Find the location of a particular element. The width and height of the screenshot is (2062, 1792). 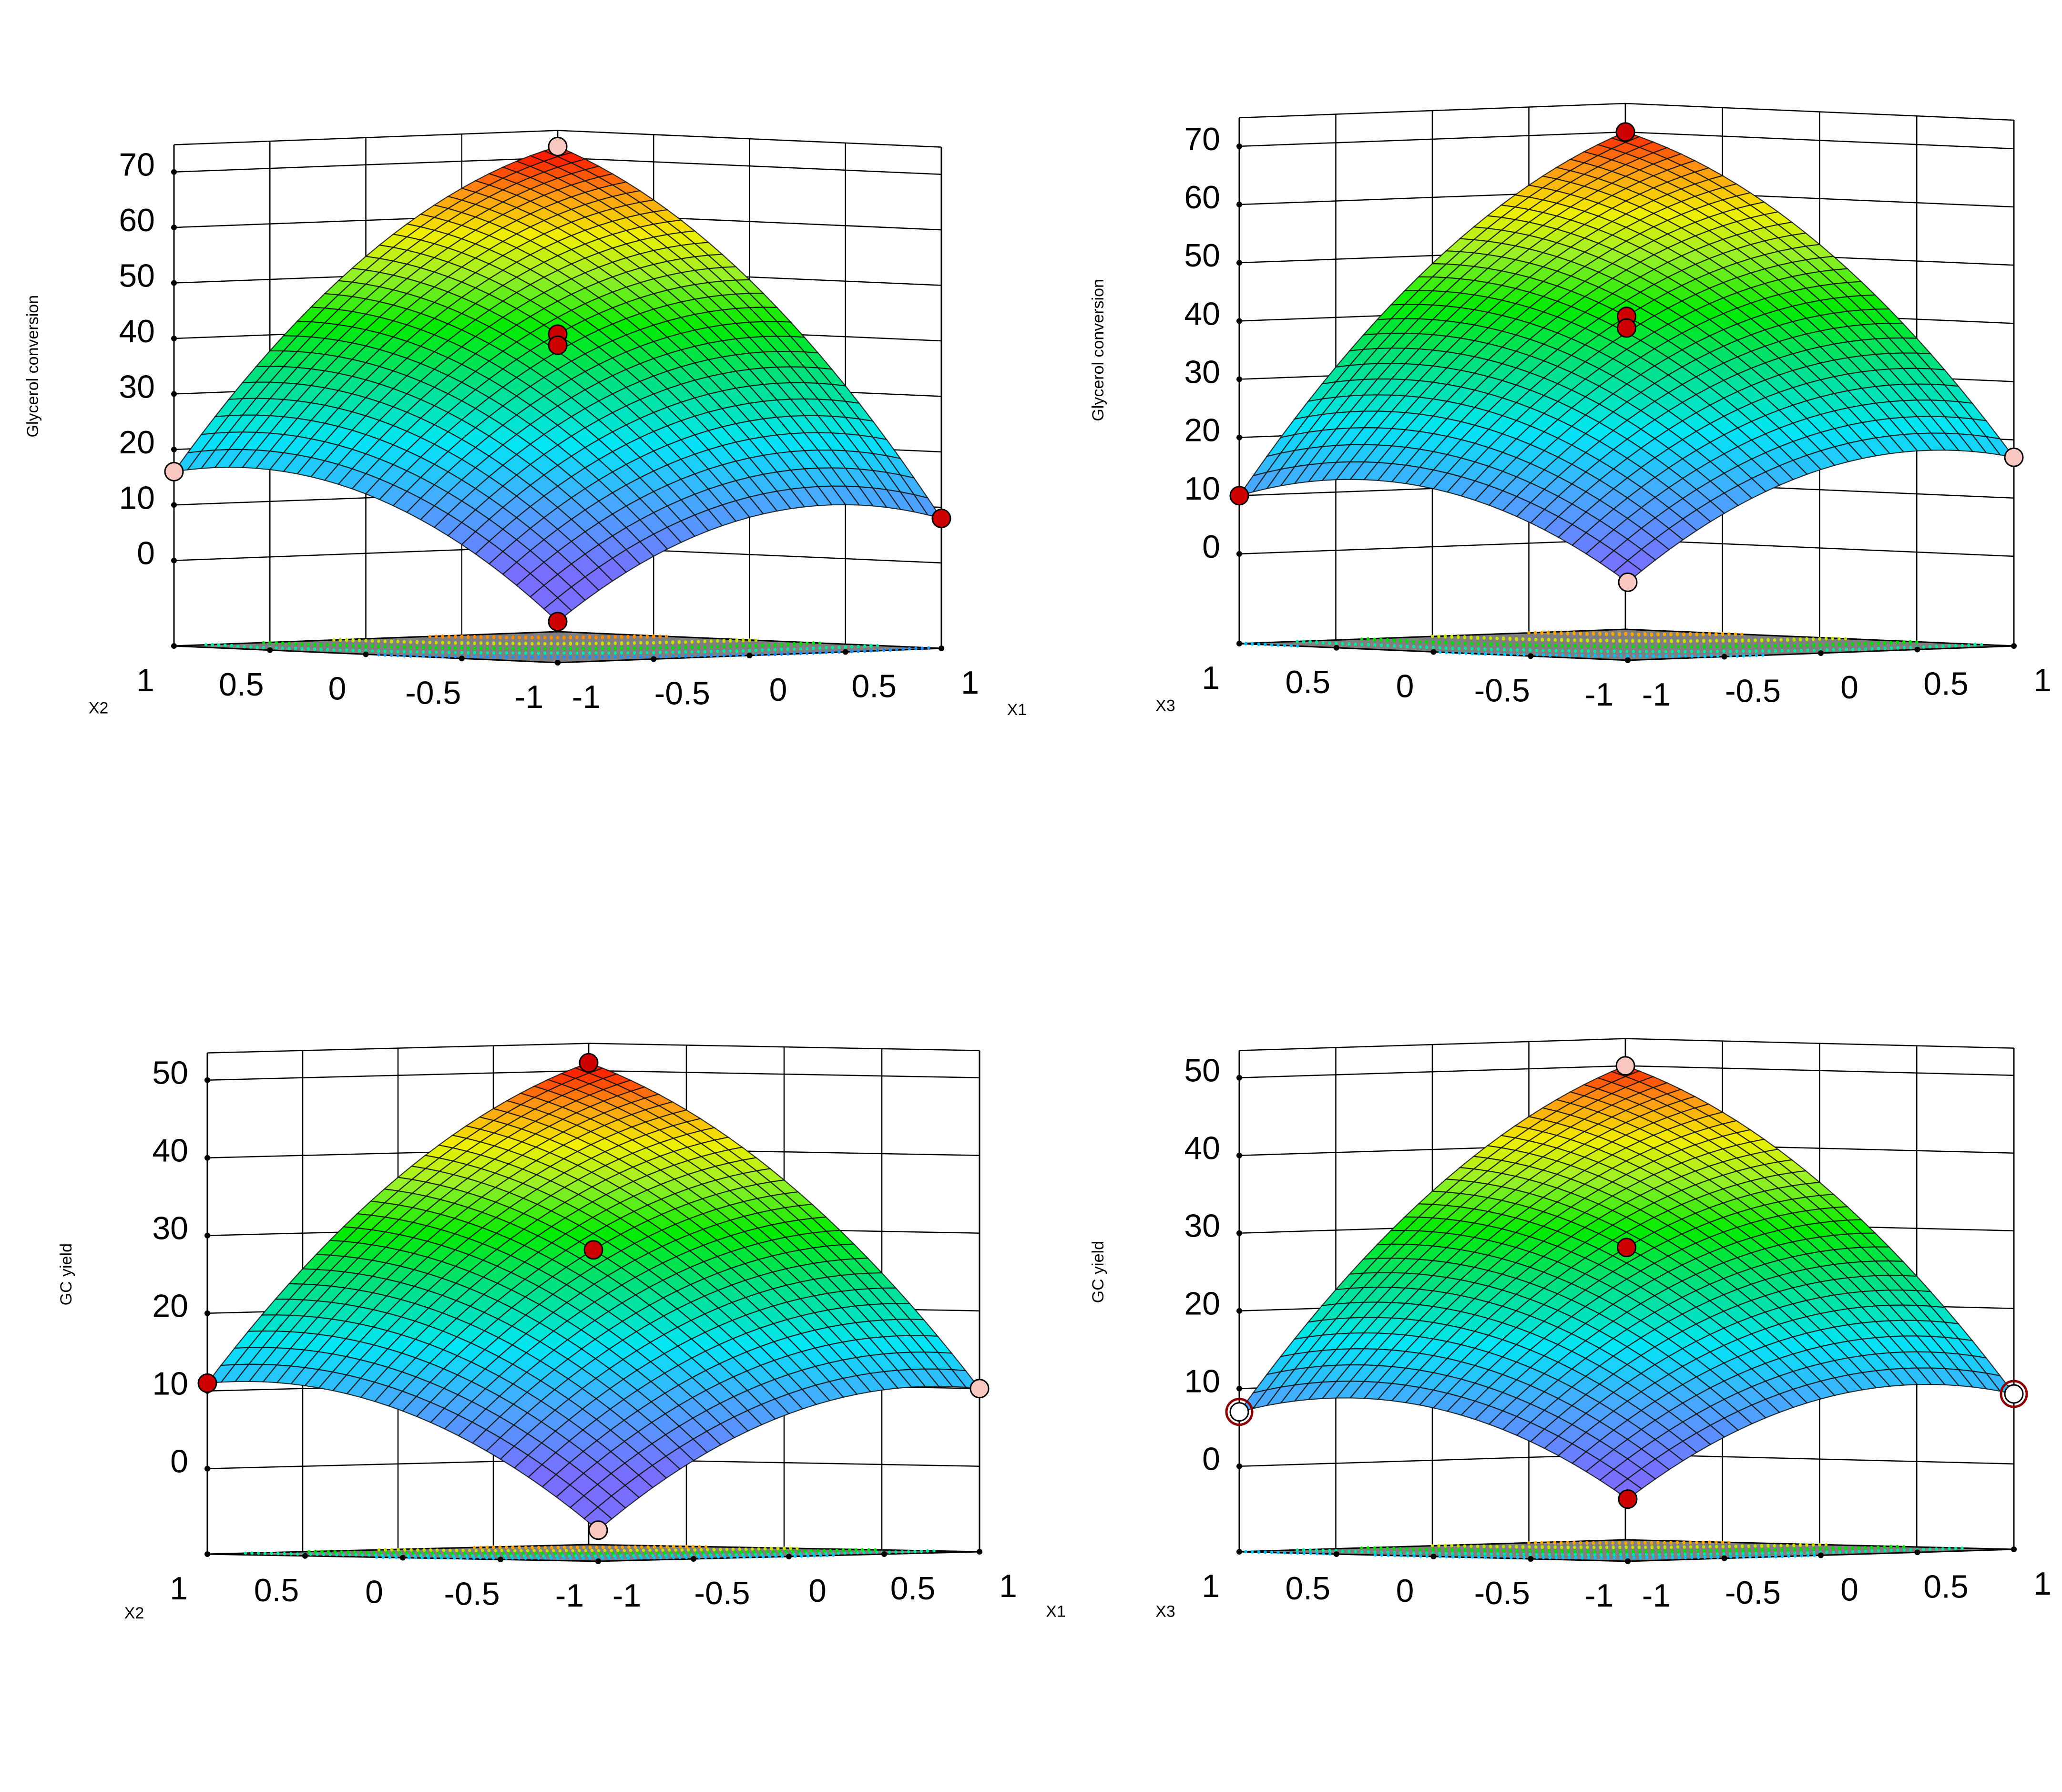

y-axis-title: X3 is located at coordinates (1165, 705).